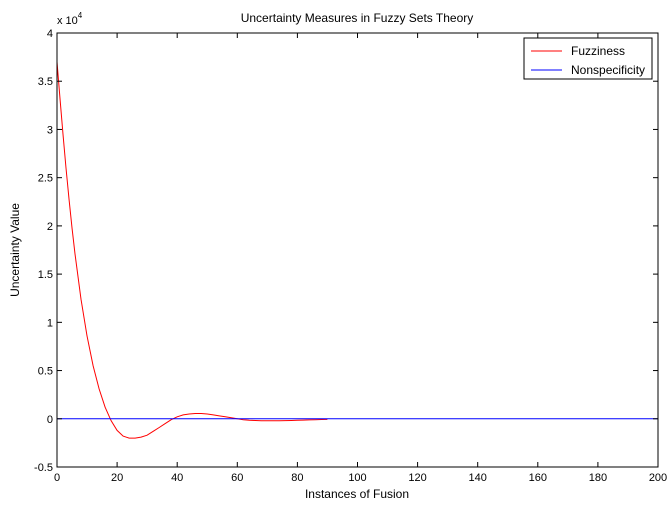  Describe the element at coordinates (50, 323) in the screenshot. I see `y-tick-label: 1` at that location.